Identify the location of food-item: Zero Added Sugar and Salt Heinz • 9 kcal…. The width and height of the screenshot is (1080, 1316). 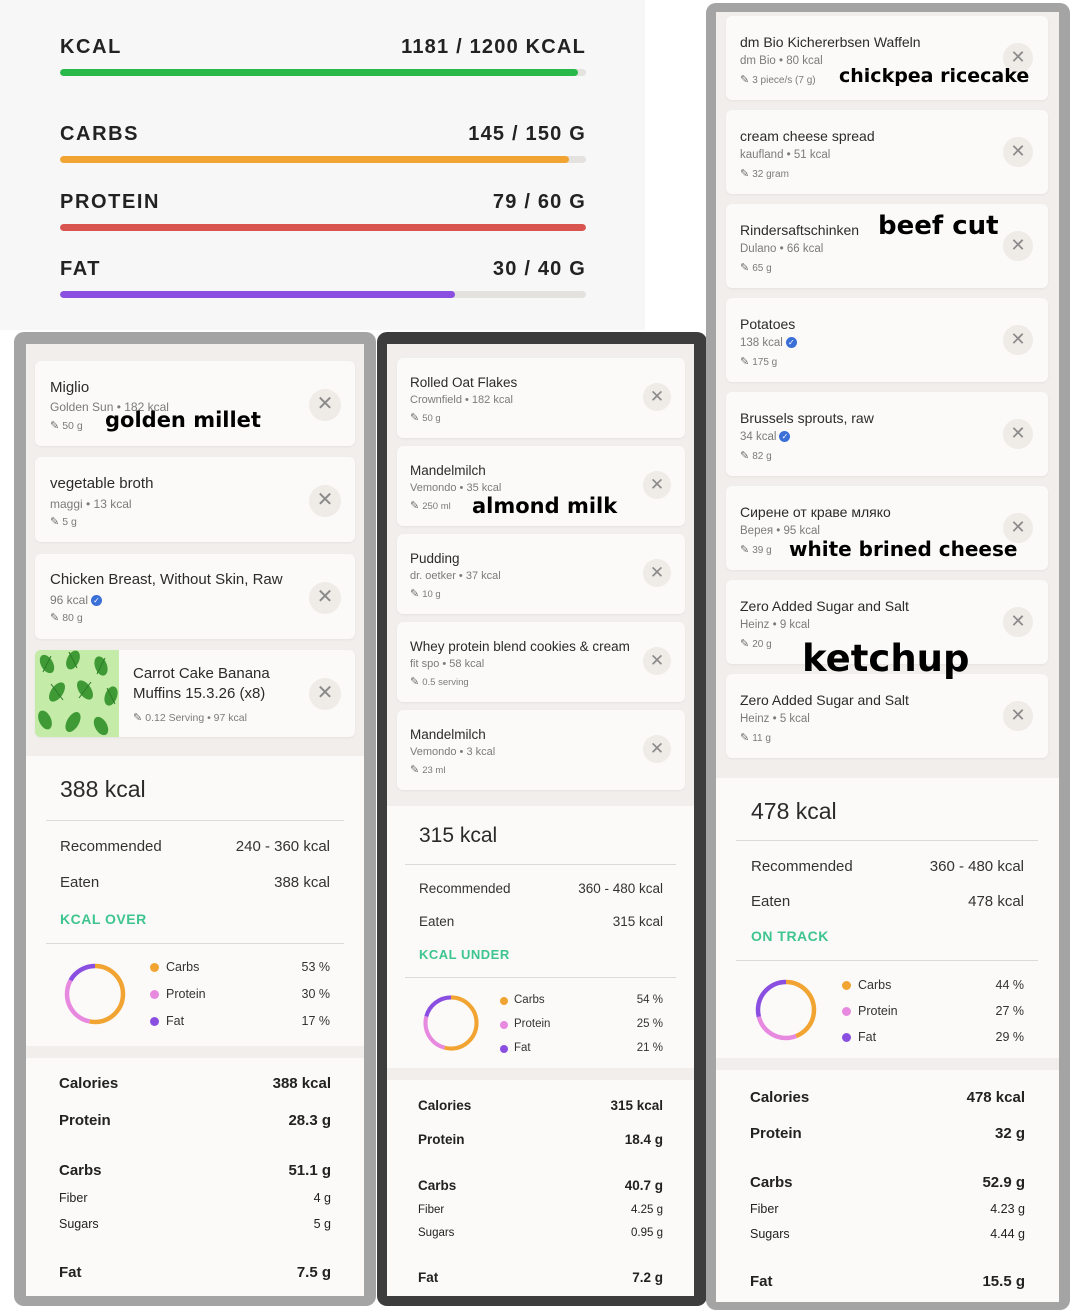
(887, 622).